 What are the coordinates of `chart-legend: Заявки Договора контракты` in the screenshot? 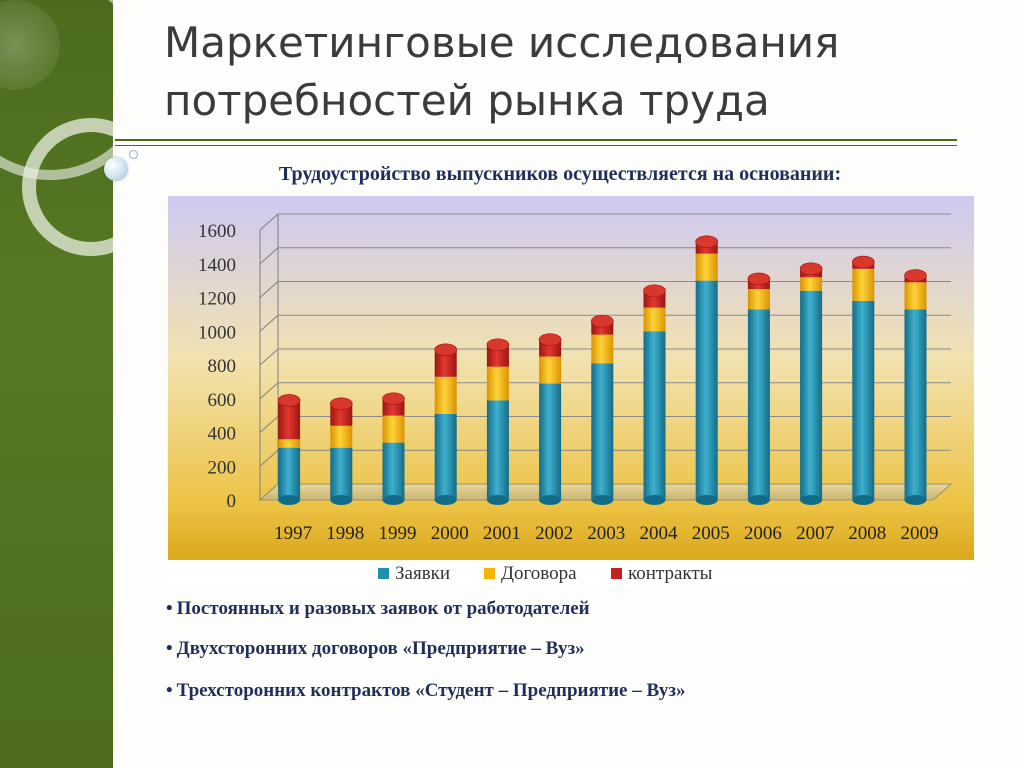 It's located at (545, 573).